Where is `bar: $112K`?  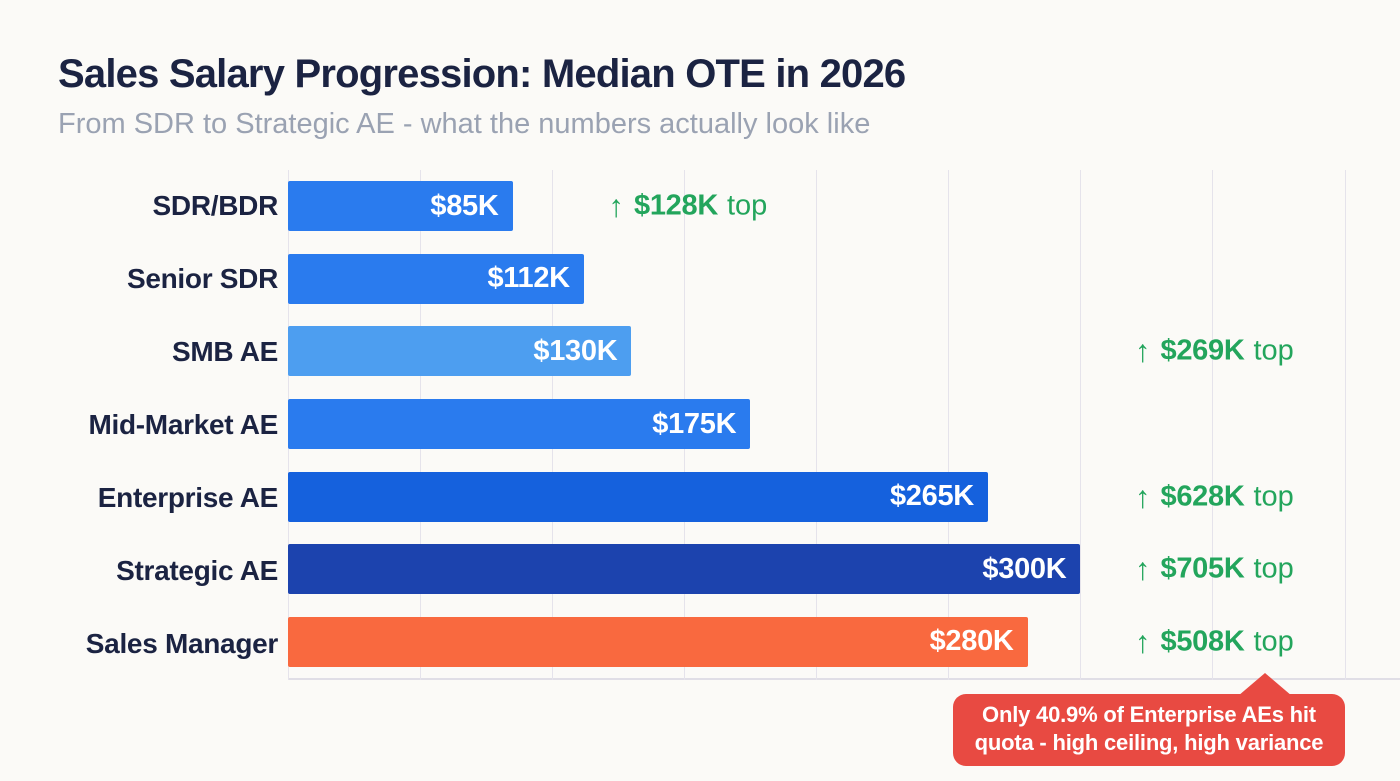
bar: $112K is located at coordinates (436, 278).